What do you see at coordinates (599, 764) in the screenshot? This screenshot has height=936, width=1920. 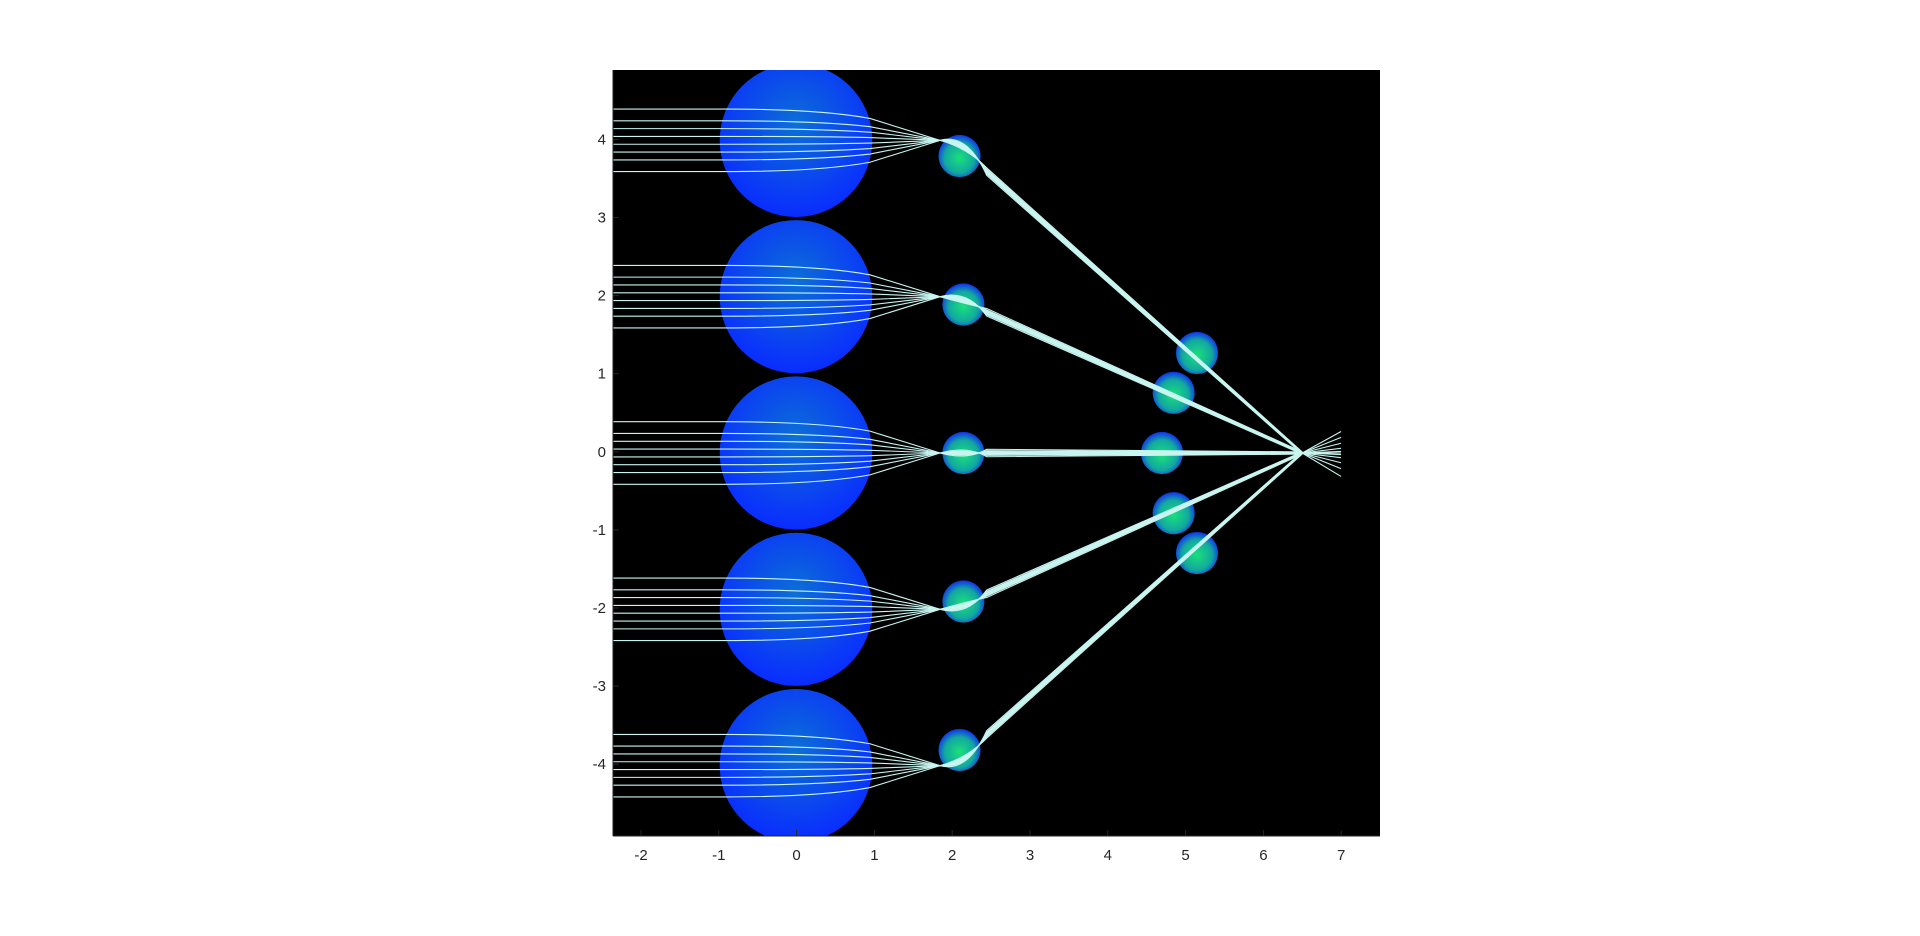 I see `y-tick-label: -4` at bounding box center [599, 764].